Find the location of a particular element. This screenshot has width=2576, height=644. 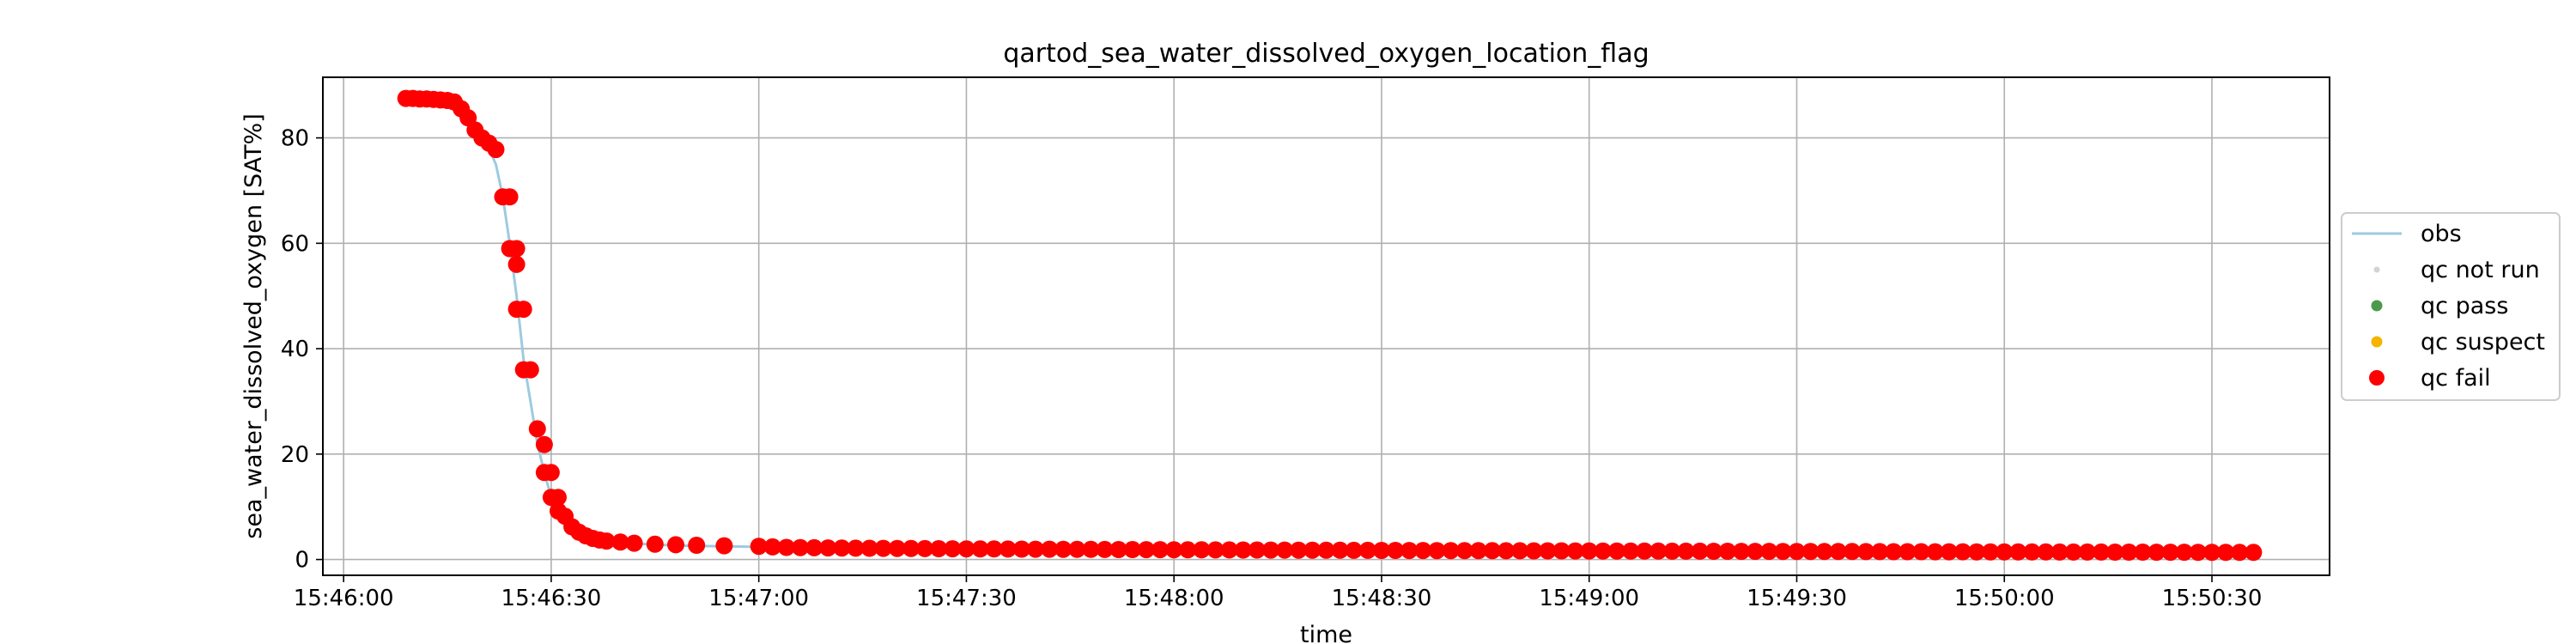

y-axis-label: sea_water_dissolved_oxygen [SAT%] is located at coordinates (253, 326).